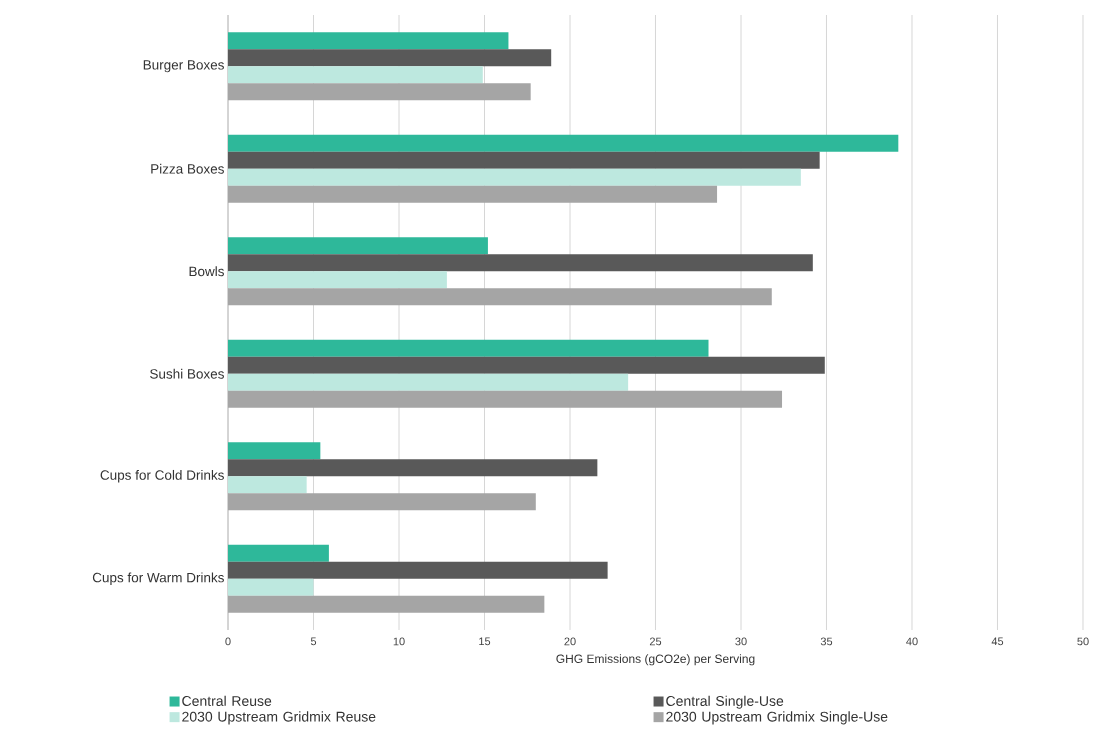 The height and width of the screenshot is (752, 1101). Describe the element at coordinates (485, 641) in the screenshot. I see `x-tick-label: 15` at that location.